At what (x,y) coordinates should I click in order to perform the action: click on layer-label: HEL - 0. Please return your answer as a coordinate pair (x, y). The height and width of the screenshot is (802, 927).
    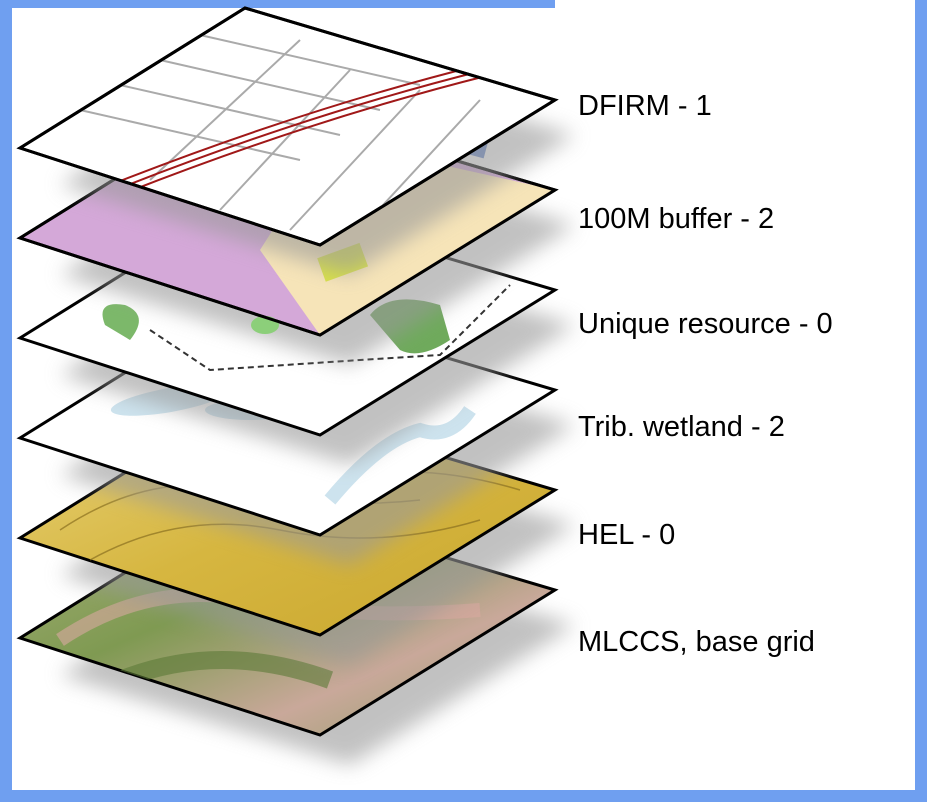
    Looking at the image, I should click on (626, 535).